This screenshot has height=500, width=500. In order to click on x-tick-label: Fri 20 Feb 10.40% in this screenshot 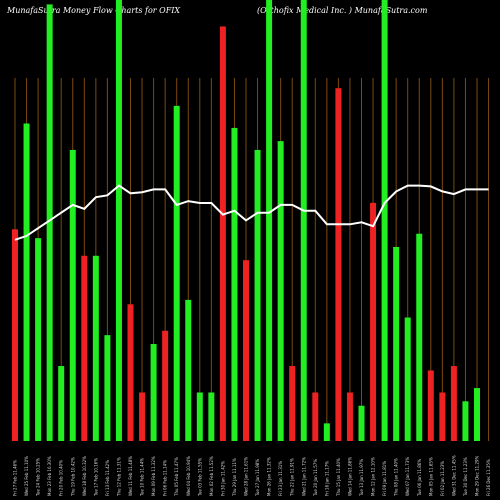, I will do `click(61, 478)`.